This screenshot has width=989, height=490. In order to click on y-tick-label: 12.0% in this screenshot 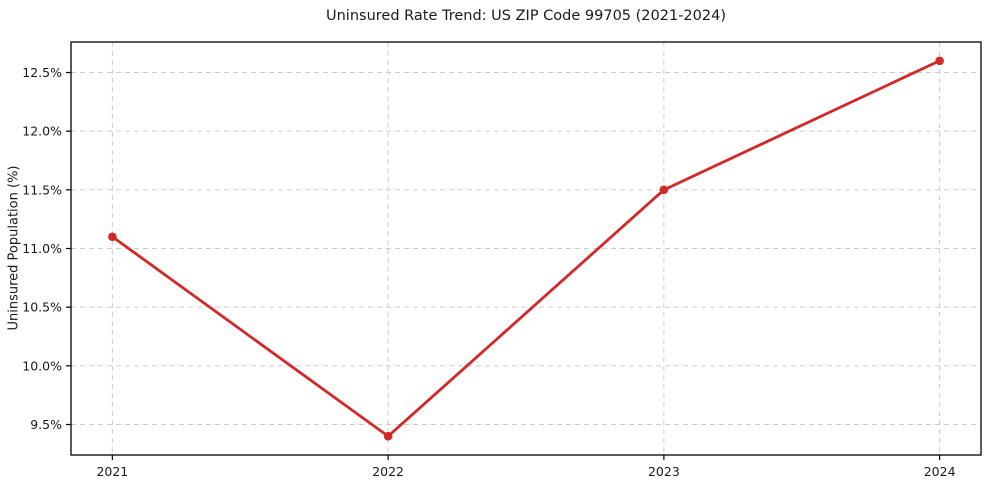, I will do `click(42, 131)`.